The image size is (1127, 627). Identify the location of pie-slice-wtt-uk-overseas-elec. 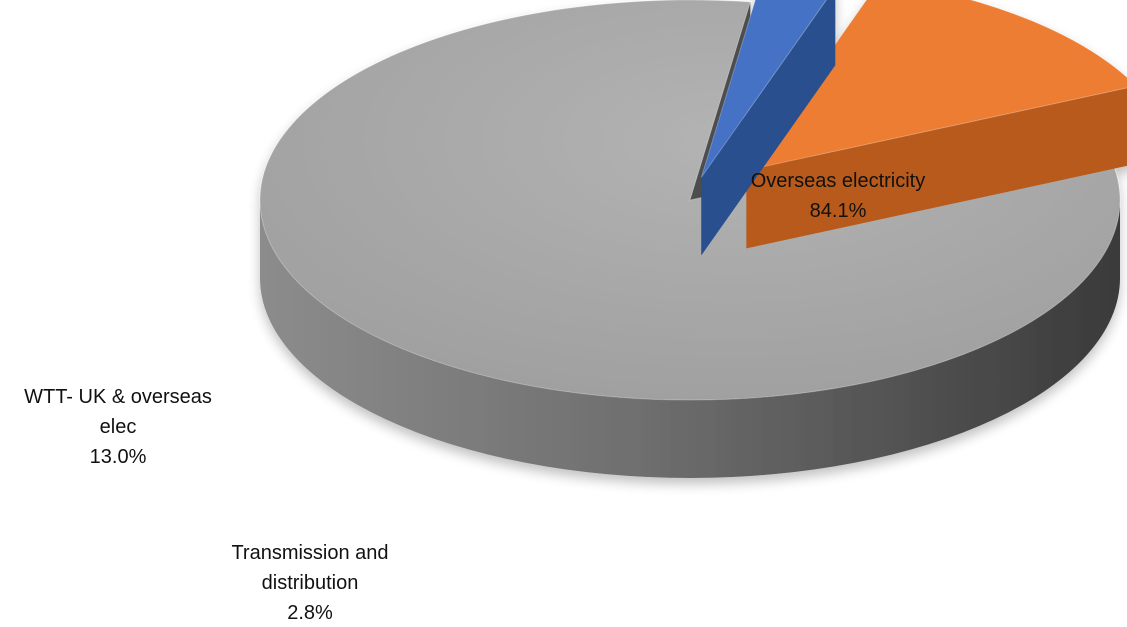
(936, 124).